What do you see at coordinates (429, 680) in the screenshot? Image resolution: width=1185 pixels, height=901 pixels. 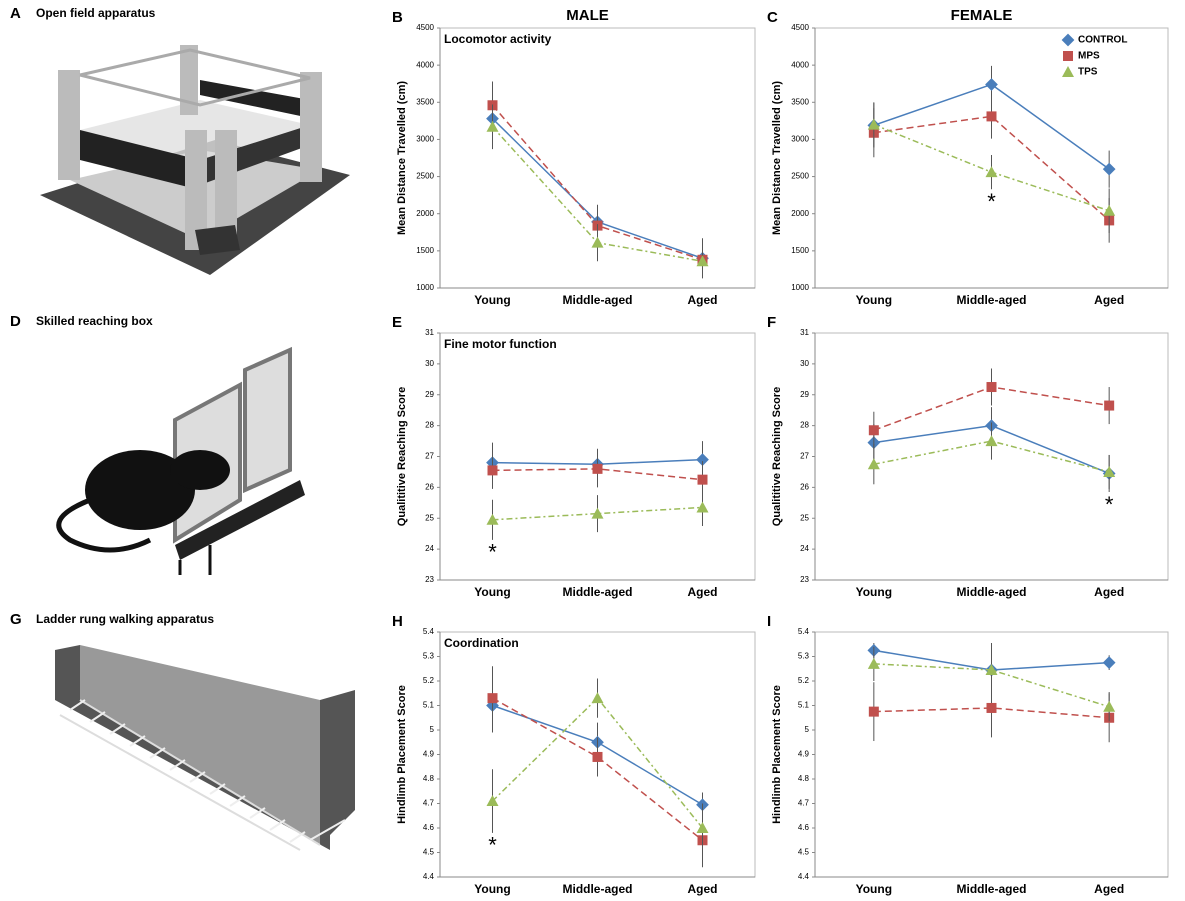 I see `y-tick-label: 5.2` at bounding box center [429, 680].